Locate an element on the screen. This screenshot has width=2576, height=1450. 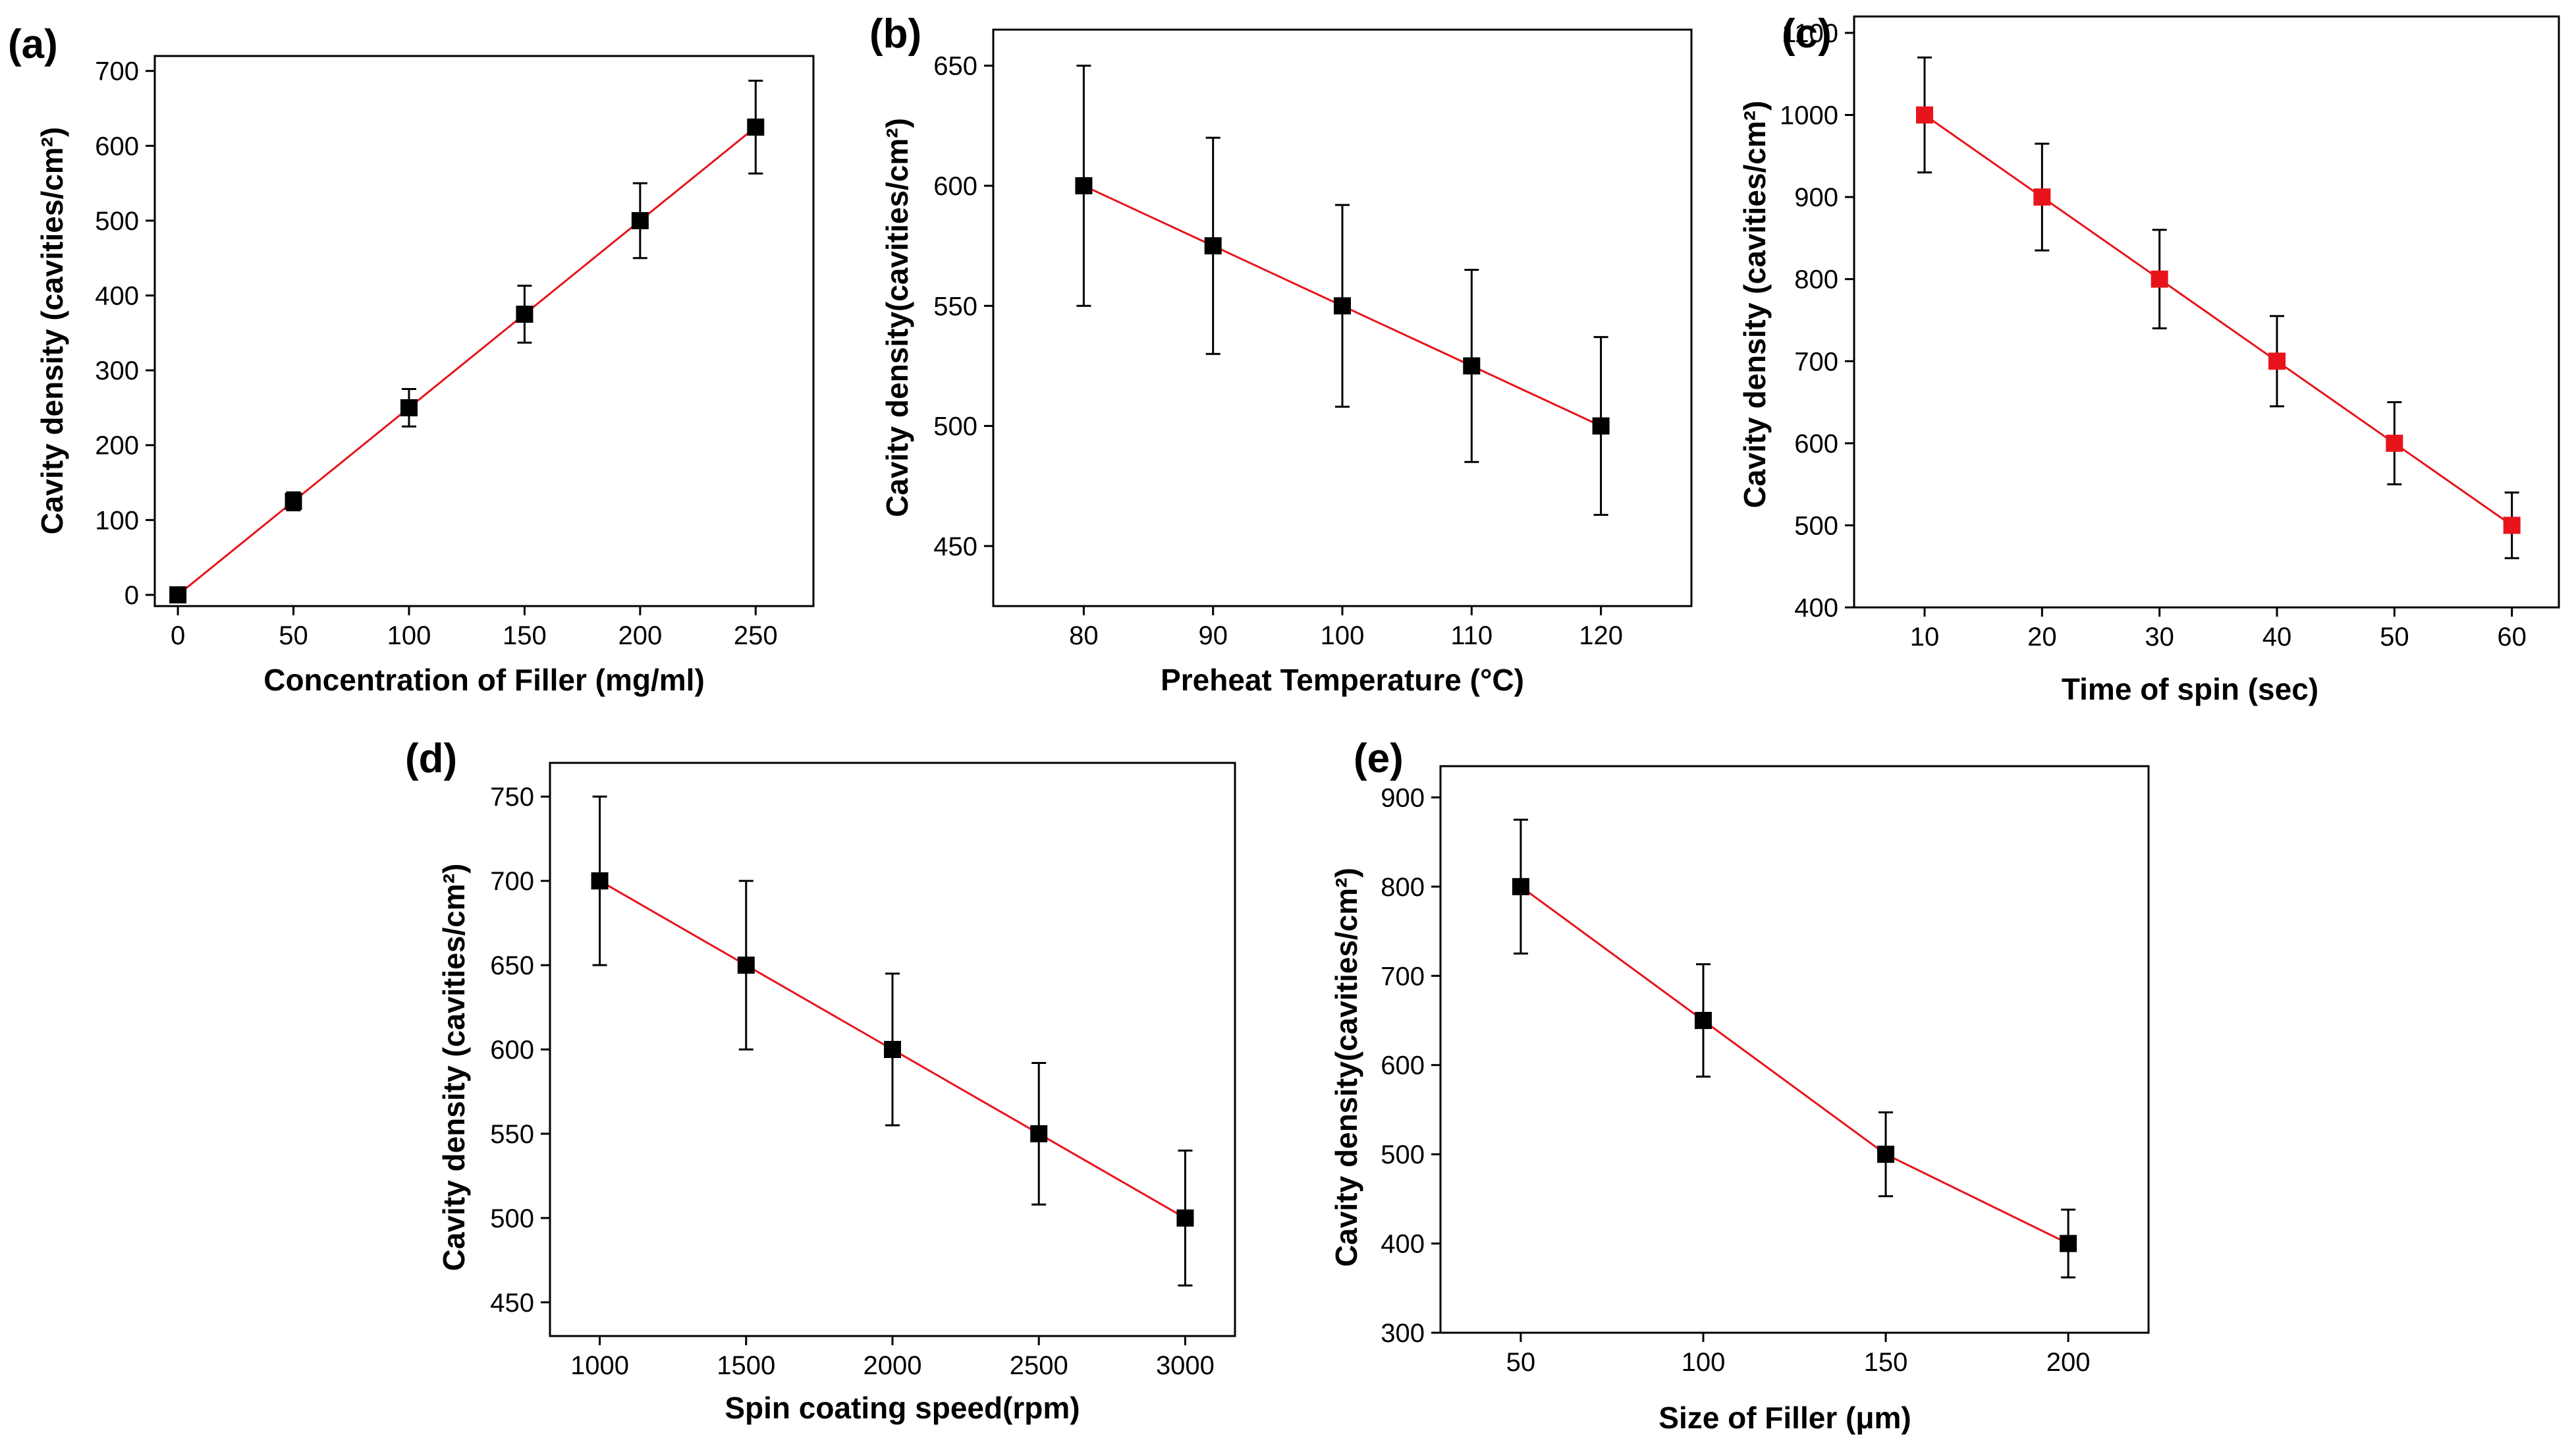
panel-b-ticks: 80 90 100 110 120 450 500 550 600 650 is located at coordinates (1278, 351).